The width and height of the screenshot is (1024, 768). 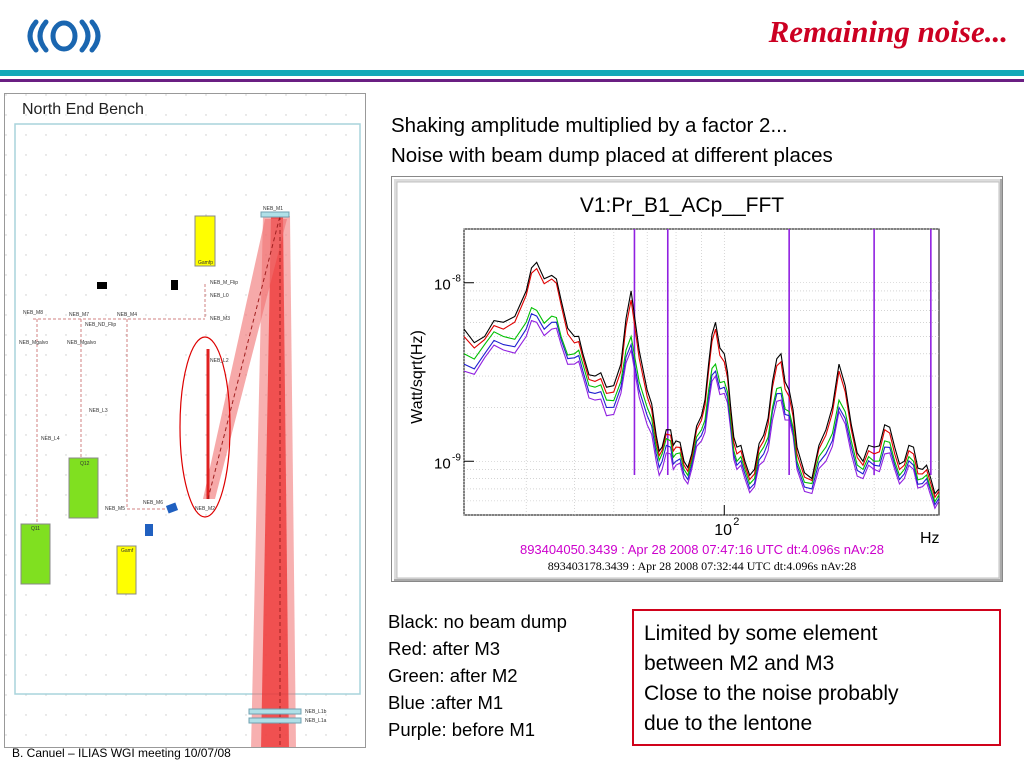 What do you see at coordinates (723, 530) in the screenshot?
I see `x-tick-label: 10` at bounding box center [723, 530].